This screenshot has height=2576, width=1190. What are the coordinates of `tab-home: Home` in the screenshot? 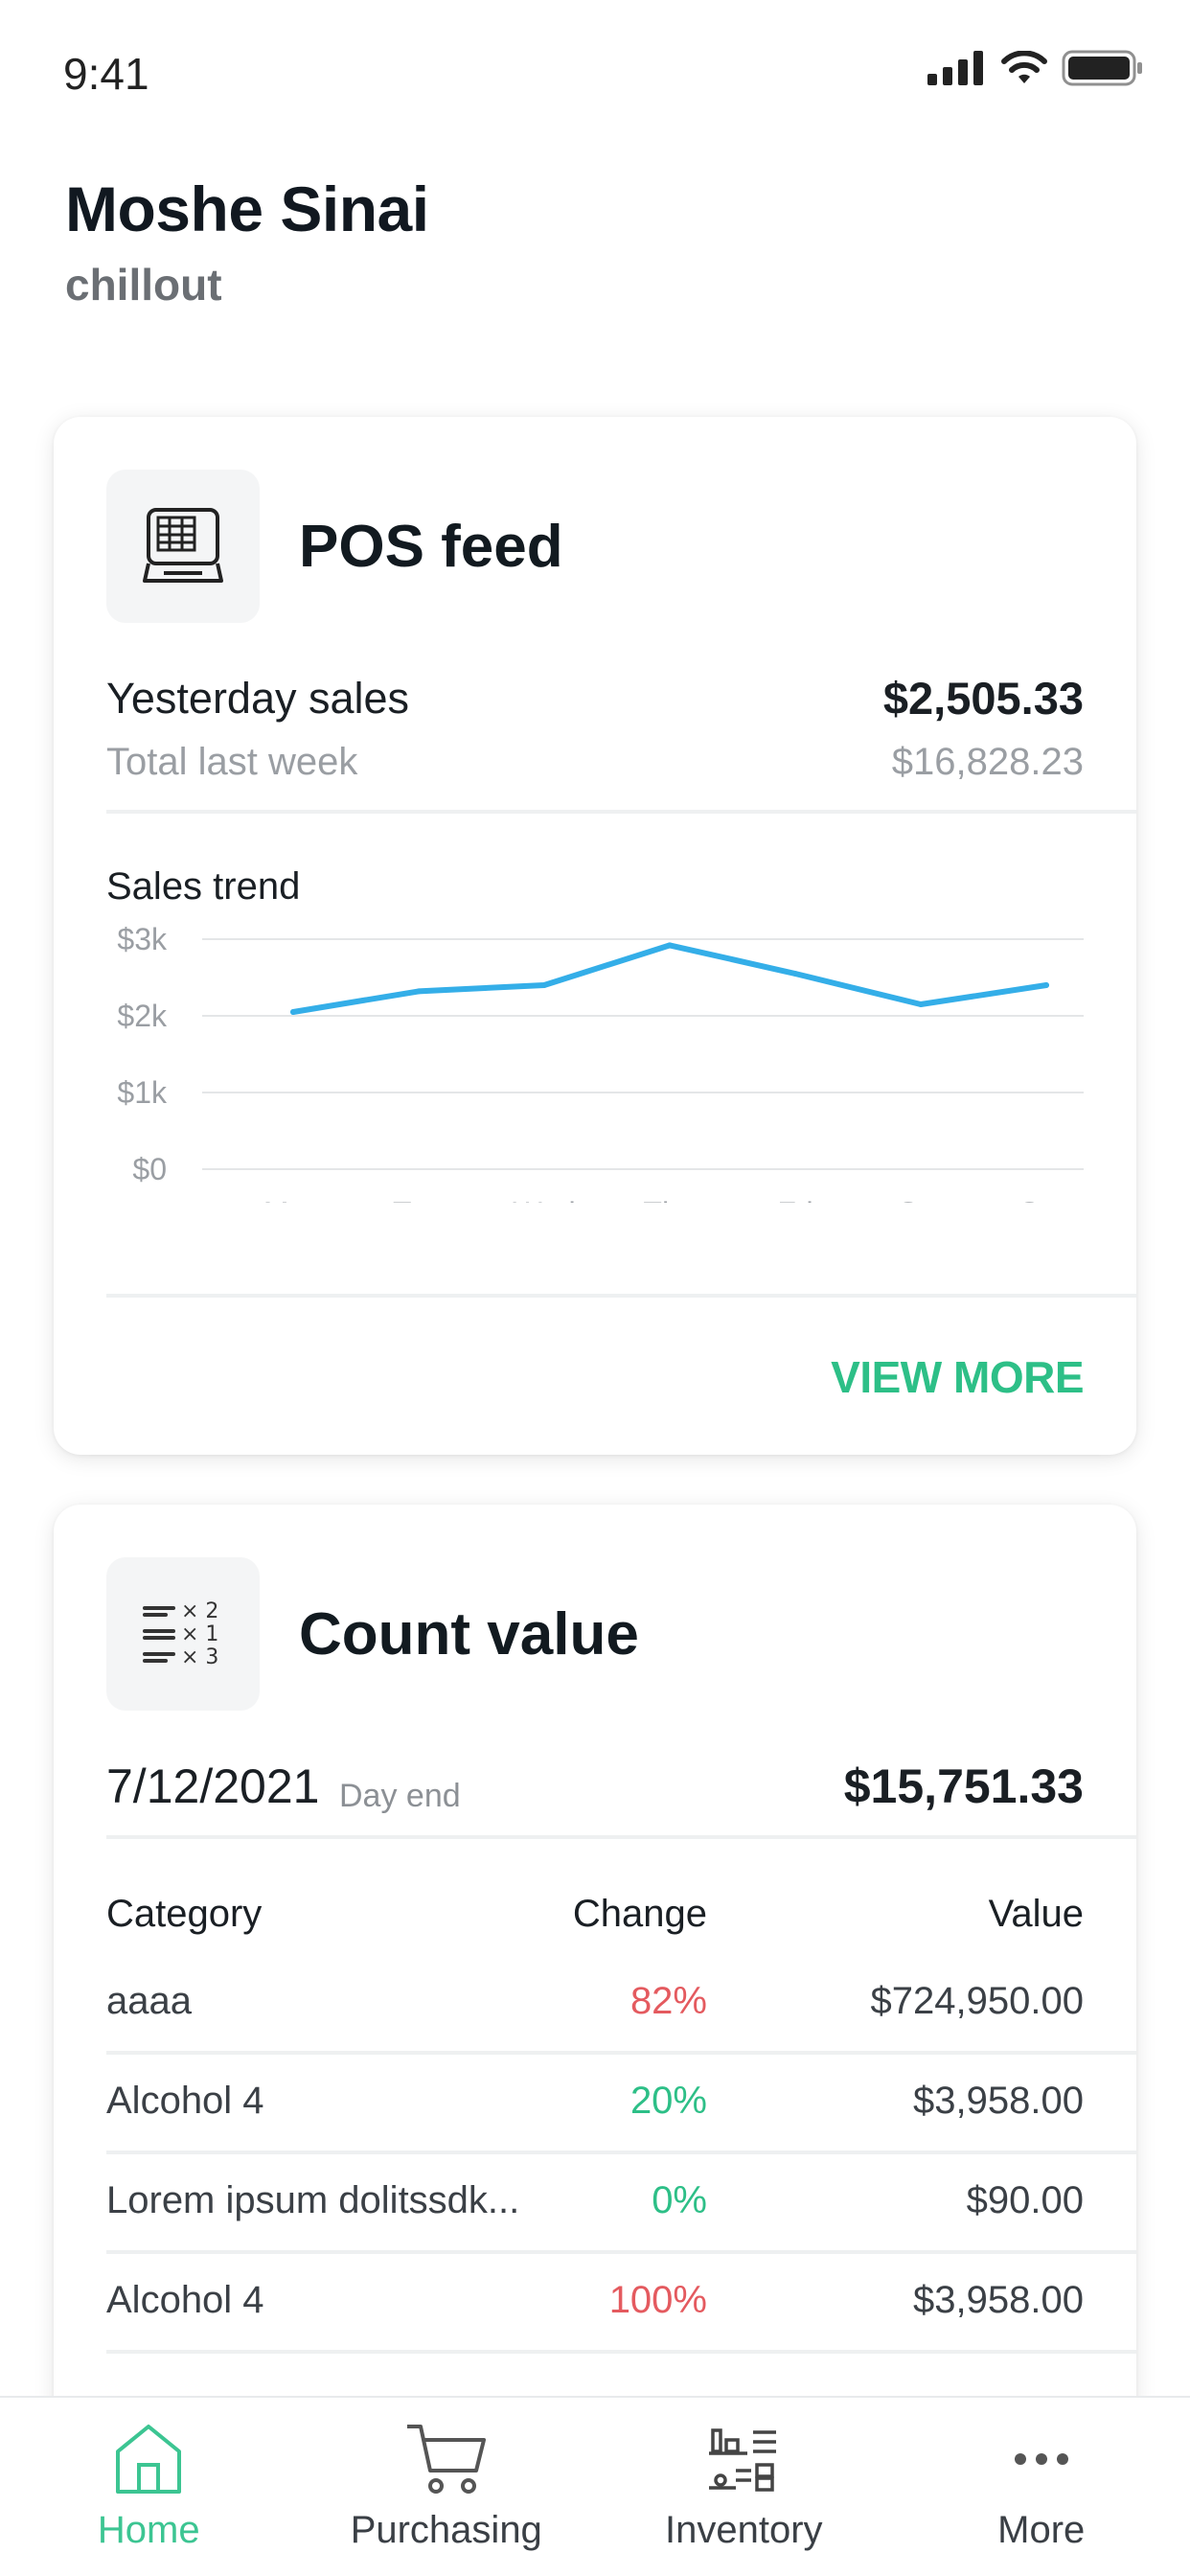 It's located at (149, 2487).